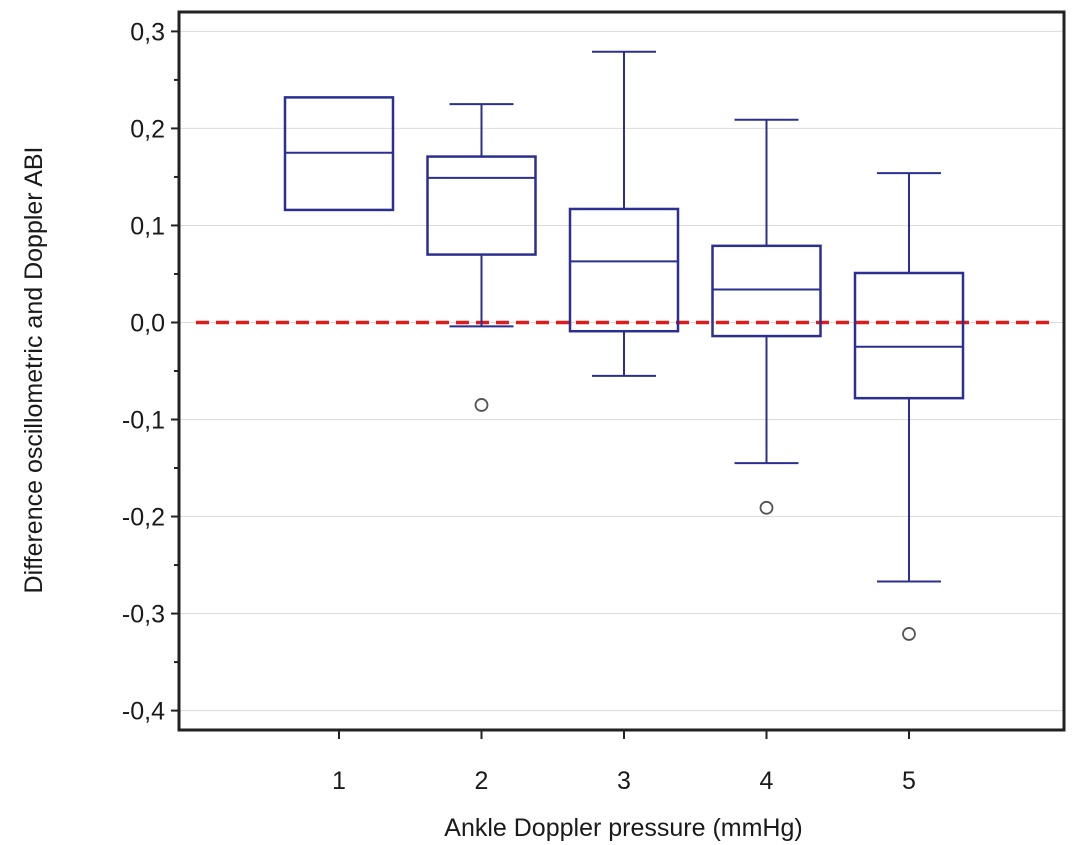 The width and height of the screenshot is (1074, 845). Describe the element at coordinates (147, 32) in the screenshot. I see `y-tick-label: 0,3` at that location.